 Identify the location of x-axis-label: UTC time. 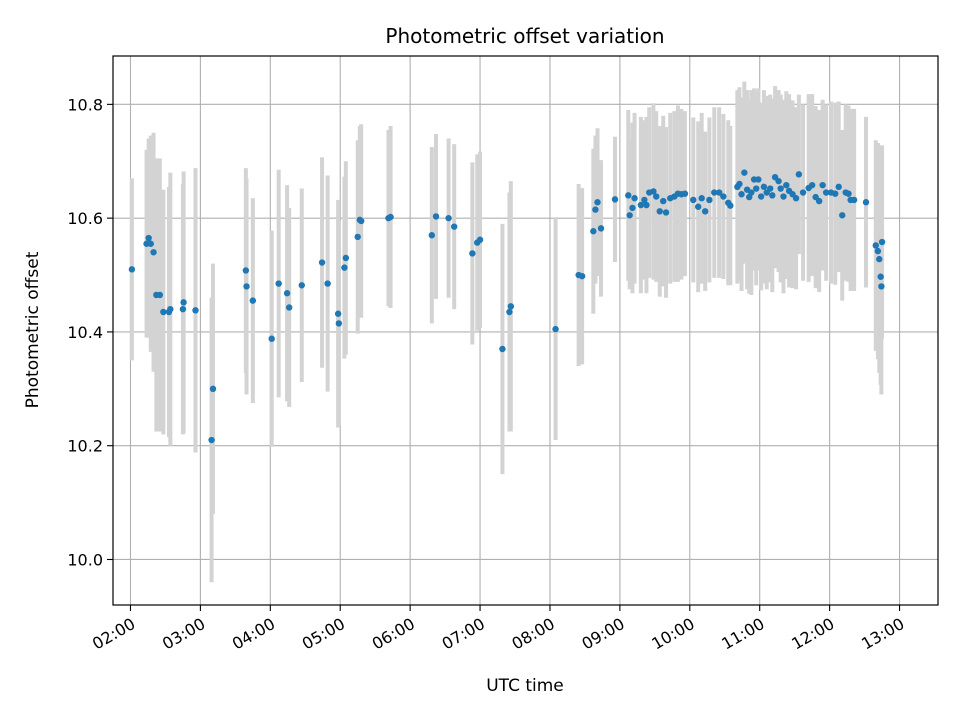
(525, 686).